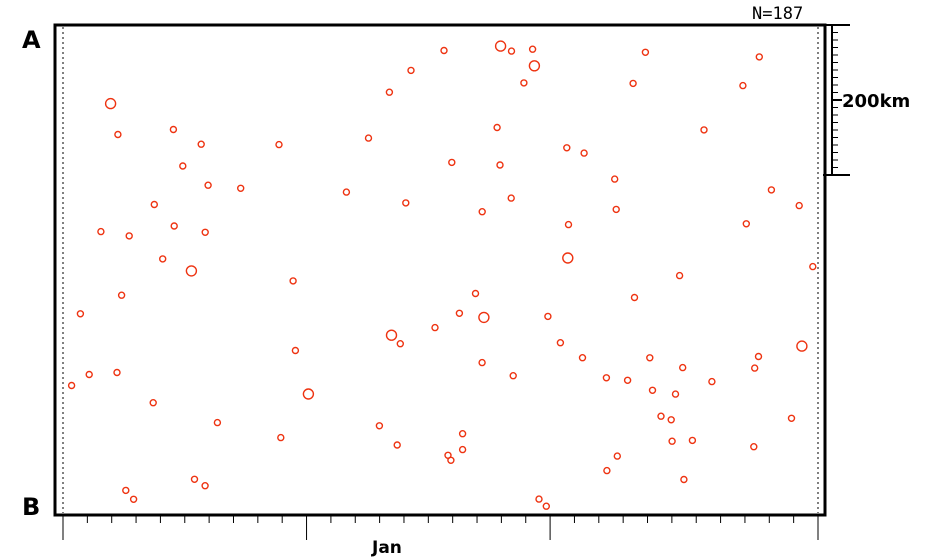 This screenshot has height=558, width=933. Describe the element at coordinates (31, 507) in the screenshot. I see `end-label-bottom: B` at that location.